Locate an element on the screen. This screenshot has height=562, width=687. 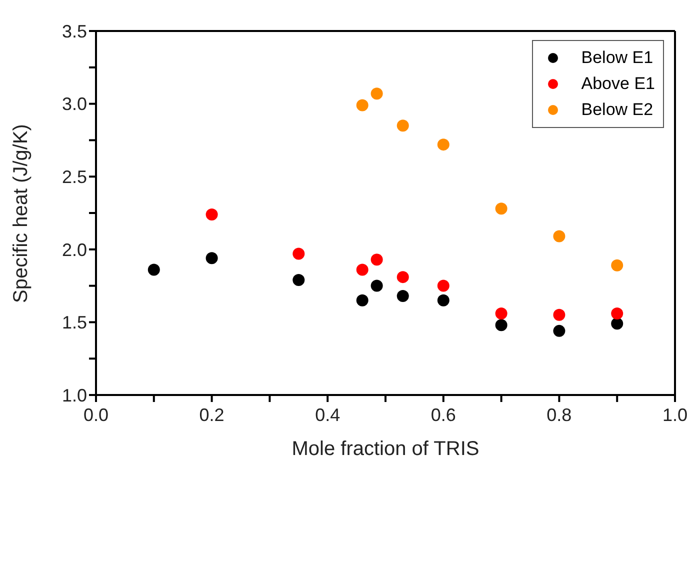
y-tick-label: 3.0 is located at coordinates (74, 104).